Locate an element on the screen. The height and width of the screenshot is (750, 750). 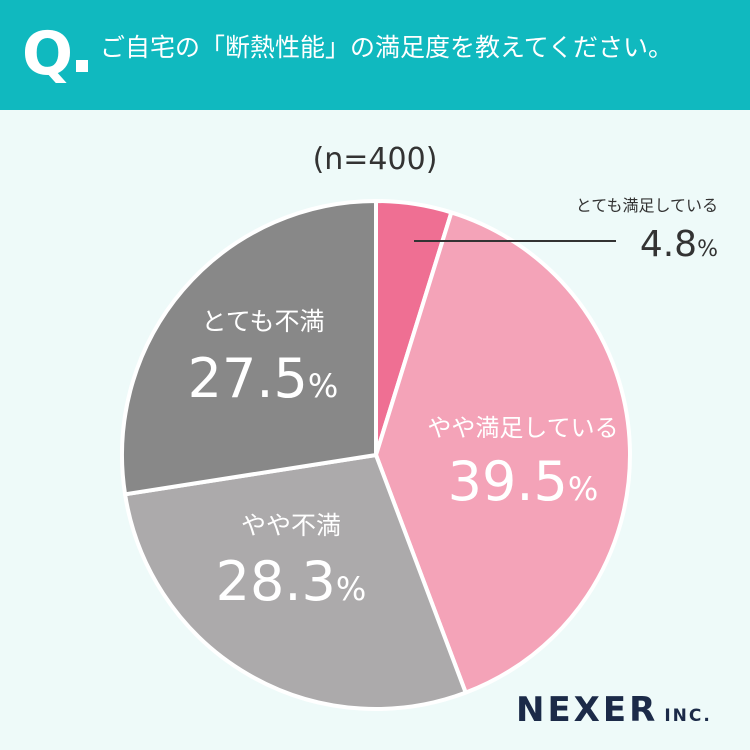
brand-name: NEXER is located at coordinates (587, 710).